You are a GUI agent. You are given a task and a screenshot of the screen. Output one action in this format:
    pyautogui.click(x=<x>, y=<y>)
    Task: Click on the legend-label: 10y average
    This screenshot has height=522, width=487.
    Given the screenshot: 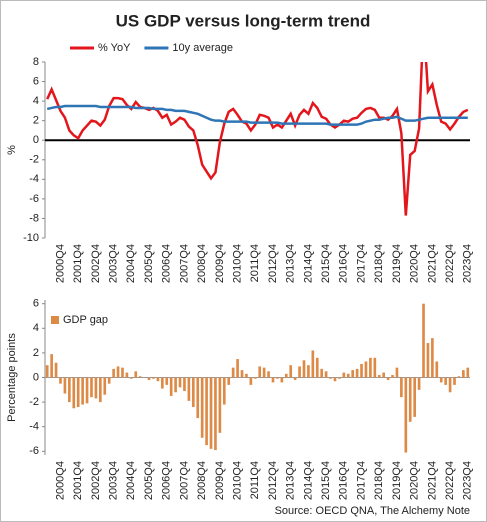 What is the action you would take?
    pyautogui.click(x=202, y=48)
    